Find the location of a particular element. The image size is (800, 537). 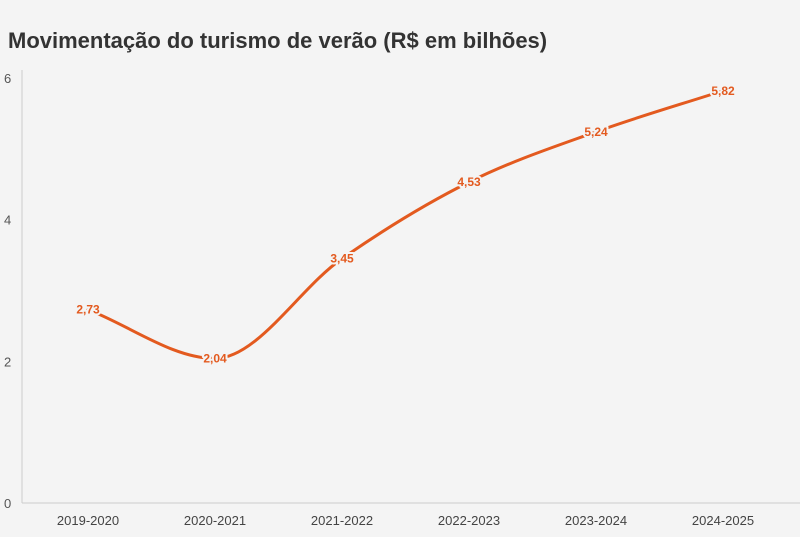

y-tick-labels: 0 2 4 6 is located at coordinates (7, 291).